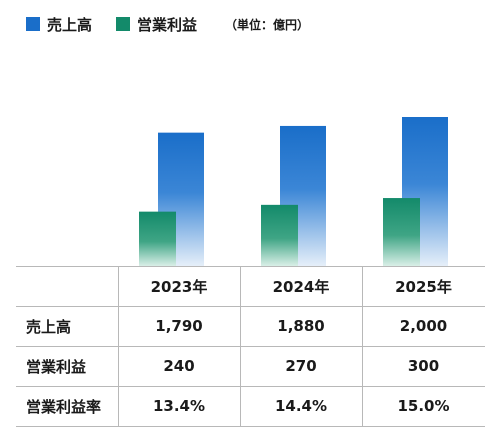 The image size is (499, 427). Describe the element at coordinates (423, 326) in the screenshot. I see `table-cell: 2,000` at that location.